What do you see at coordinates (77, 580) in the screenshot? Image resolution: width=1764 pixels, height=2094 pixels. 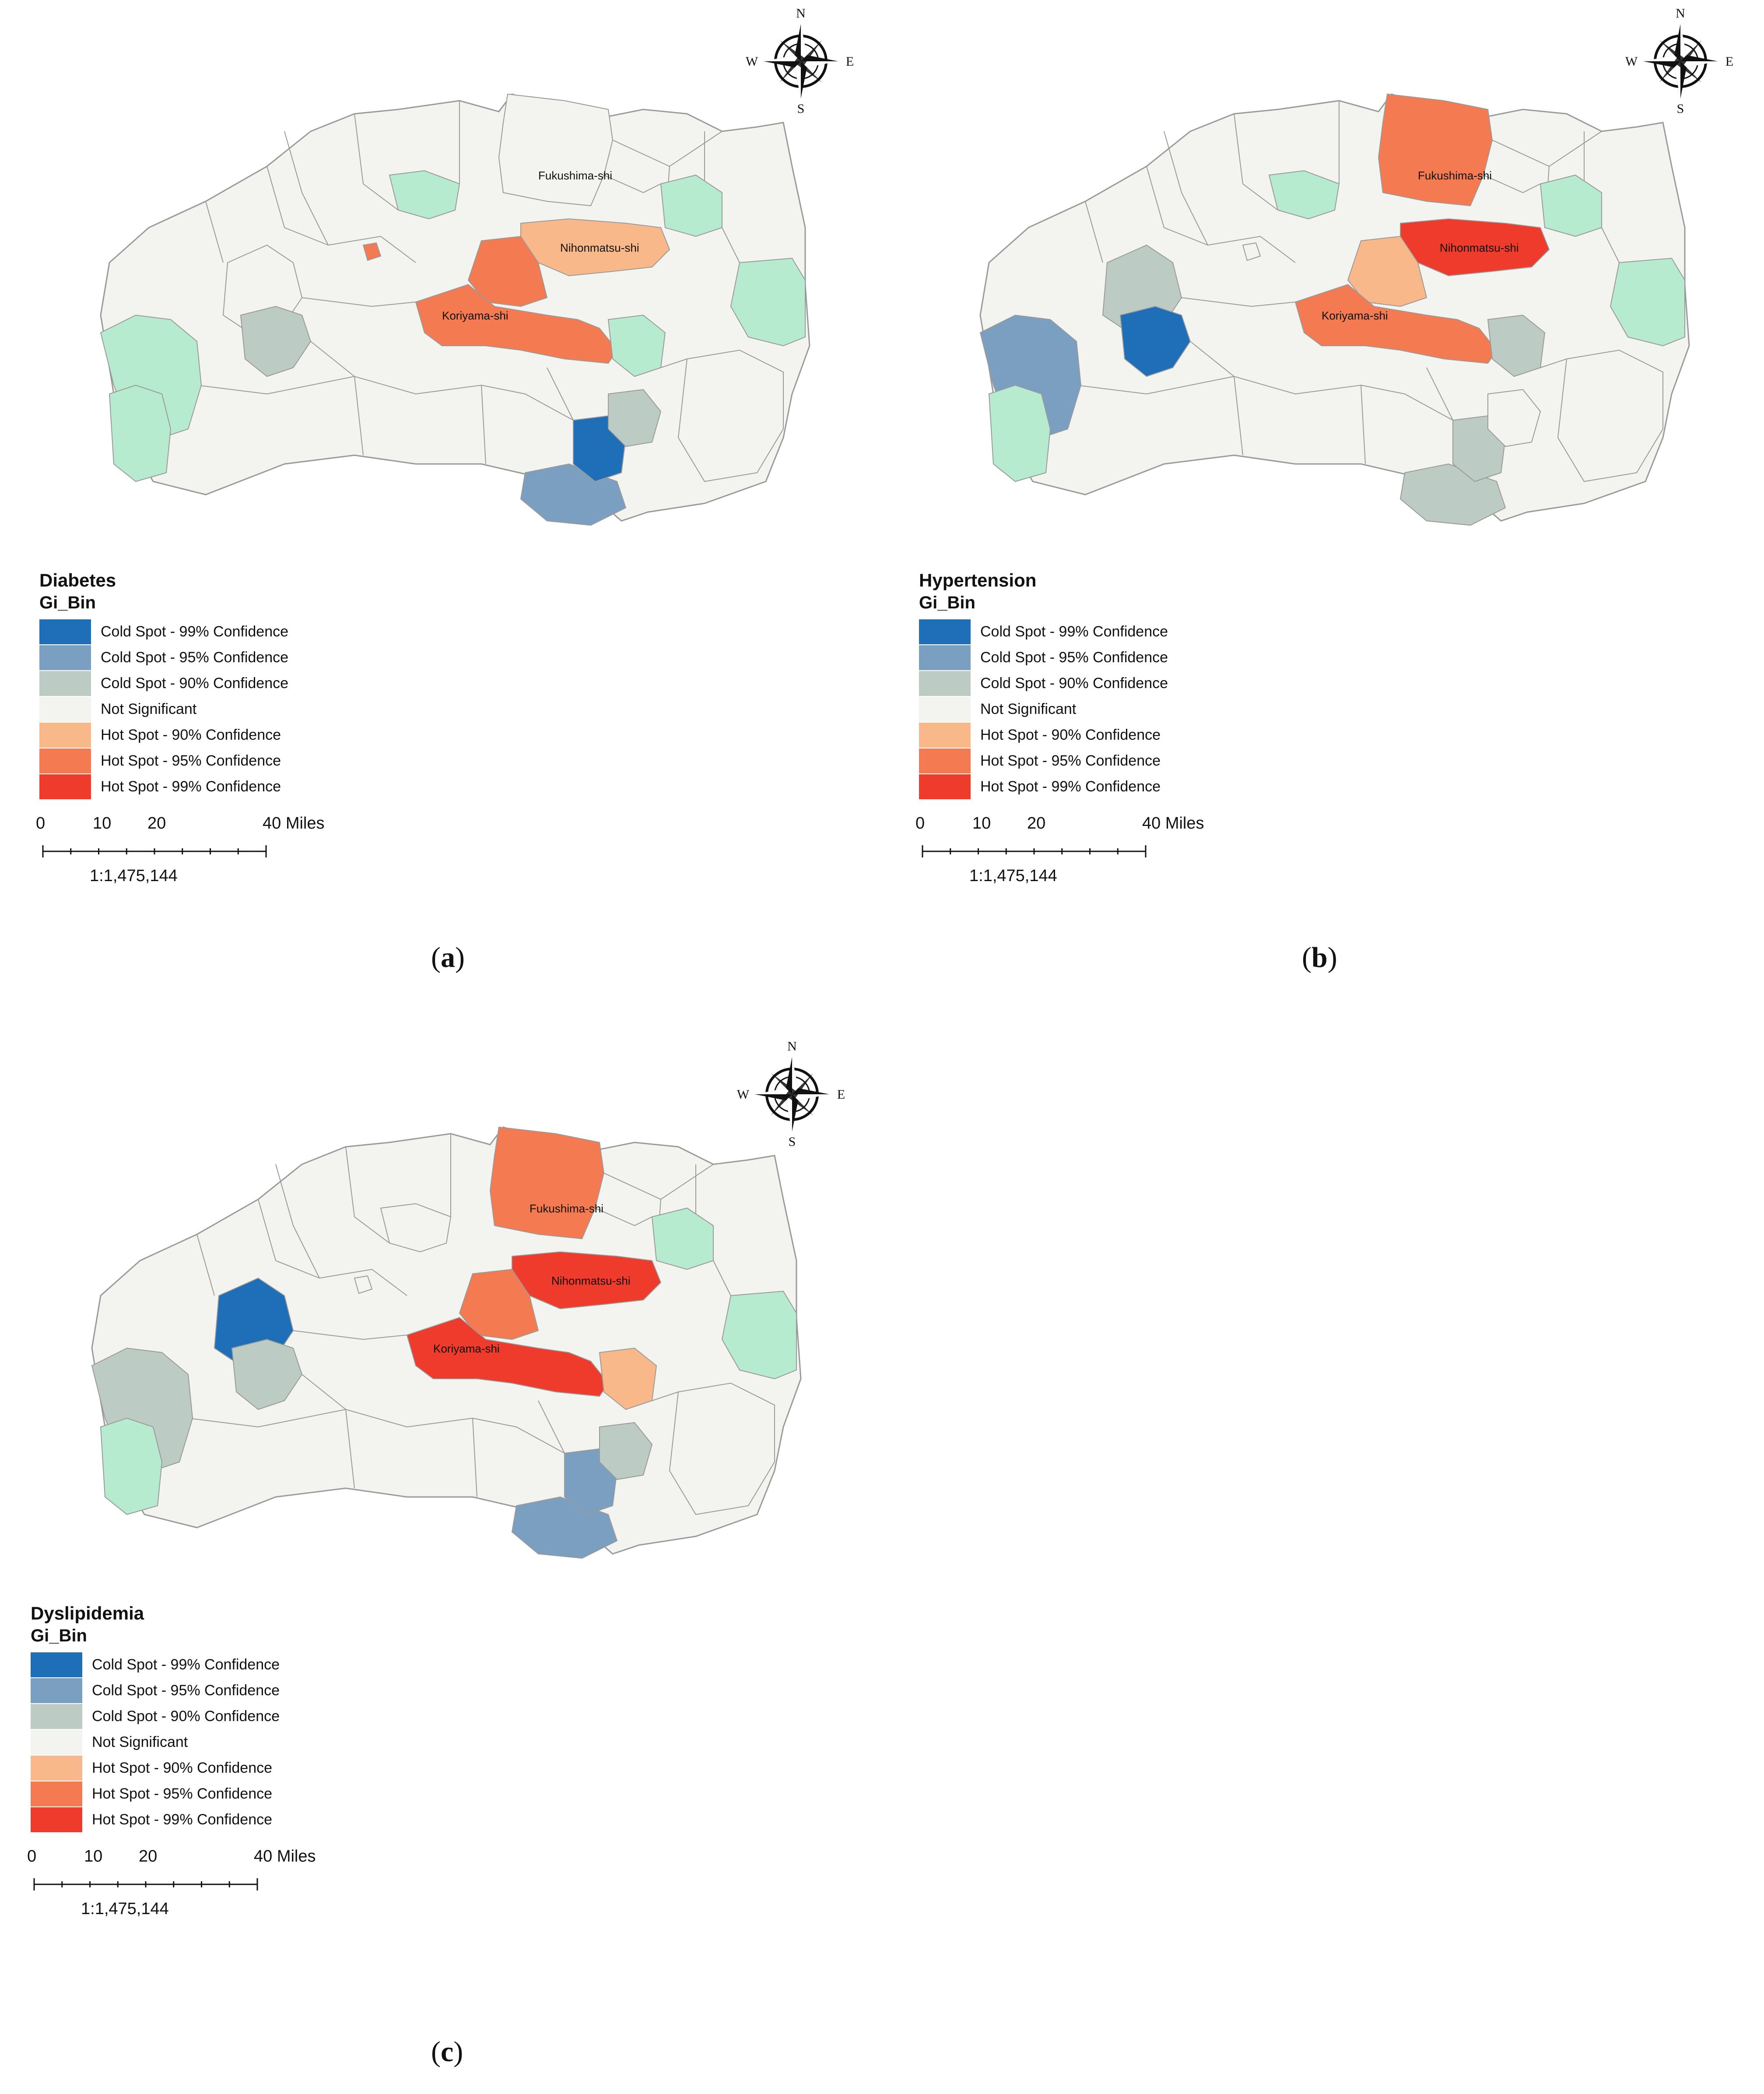 I see `legend-title: Diabetes` at bounding box center [77, 580].